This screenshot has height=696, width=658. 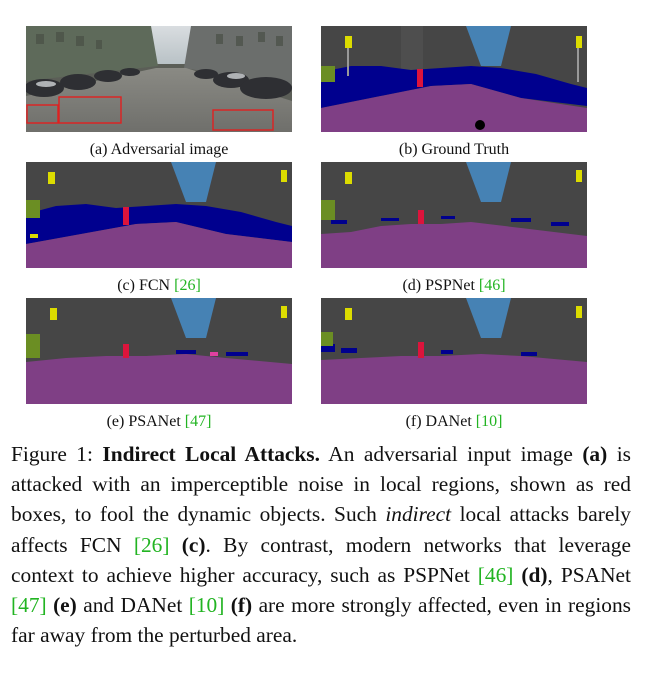 What do you see at coordinates (454, 285) in the screenshot?
I see `caption-panel-d: (d) PSPNet [46]` at bounding box center [454, 285].